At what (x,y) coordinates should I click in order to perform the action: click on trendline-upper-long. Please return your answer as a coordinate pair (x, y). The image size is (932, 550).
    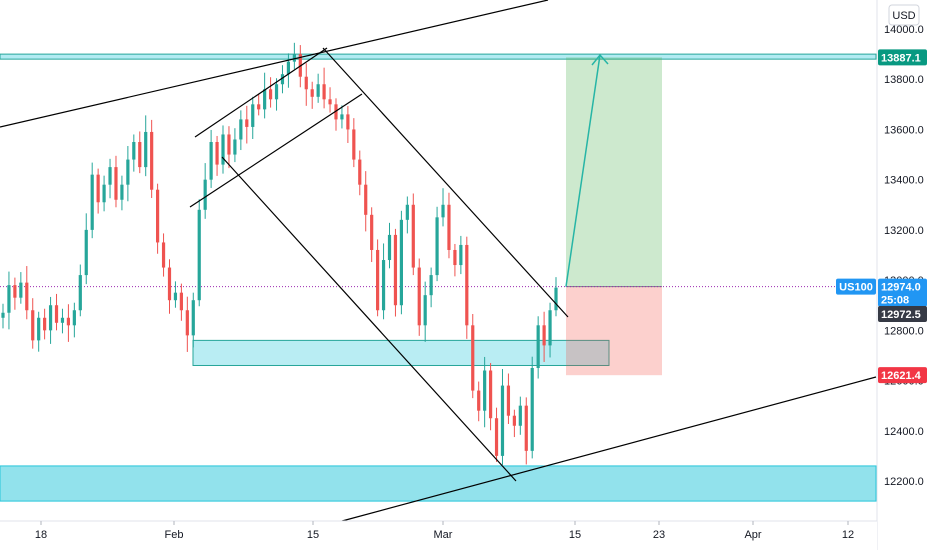
    Looking at the image, I should click on (274, 64).